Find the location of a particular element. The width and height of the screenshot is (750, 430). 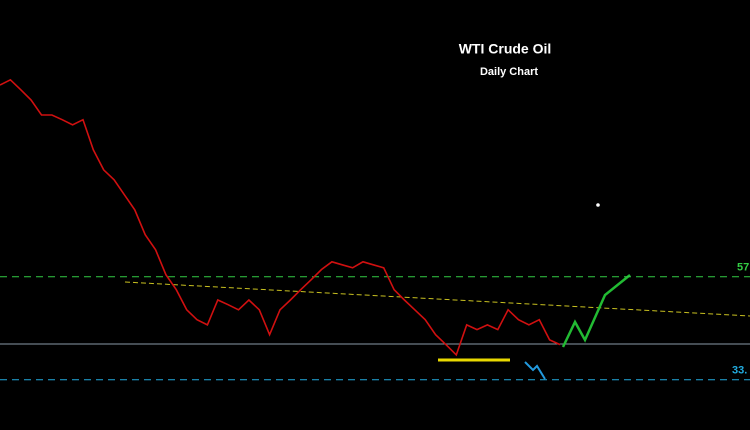

projection-path is located at coordinates (596, 311).